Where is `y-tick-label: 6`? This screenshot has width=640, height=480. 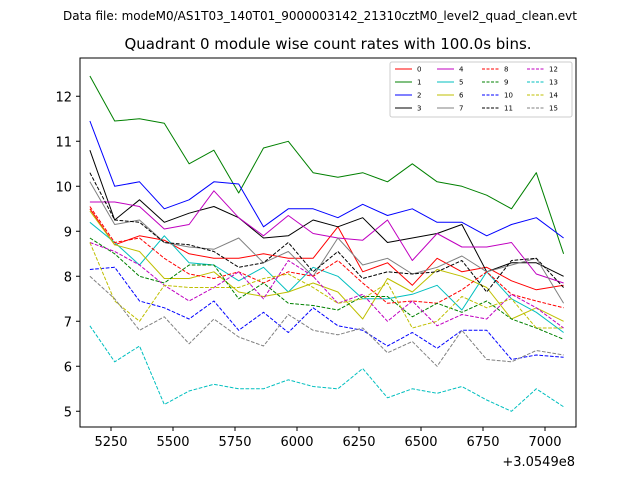 y-tick-label: 6 is located at coordinates (68, 367).